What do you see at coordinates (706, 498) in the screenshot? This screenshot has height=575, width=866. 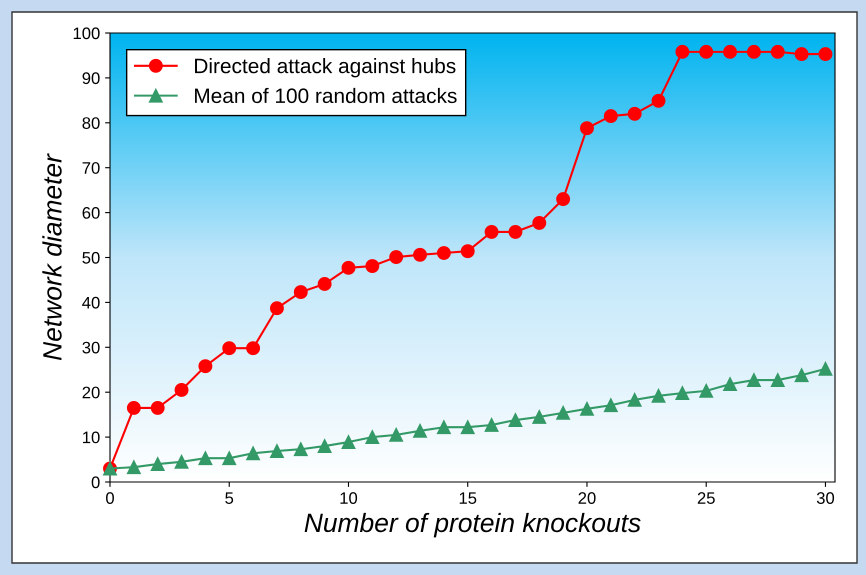 I see `x-tick-label: 25` at bounding box center [706, 498].